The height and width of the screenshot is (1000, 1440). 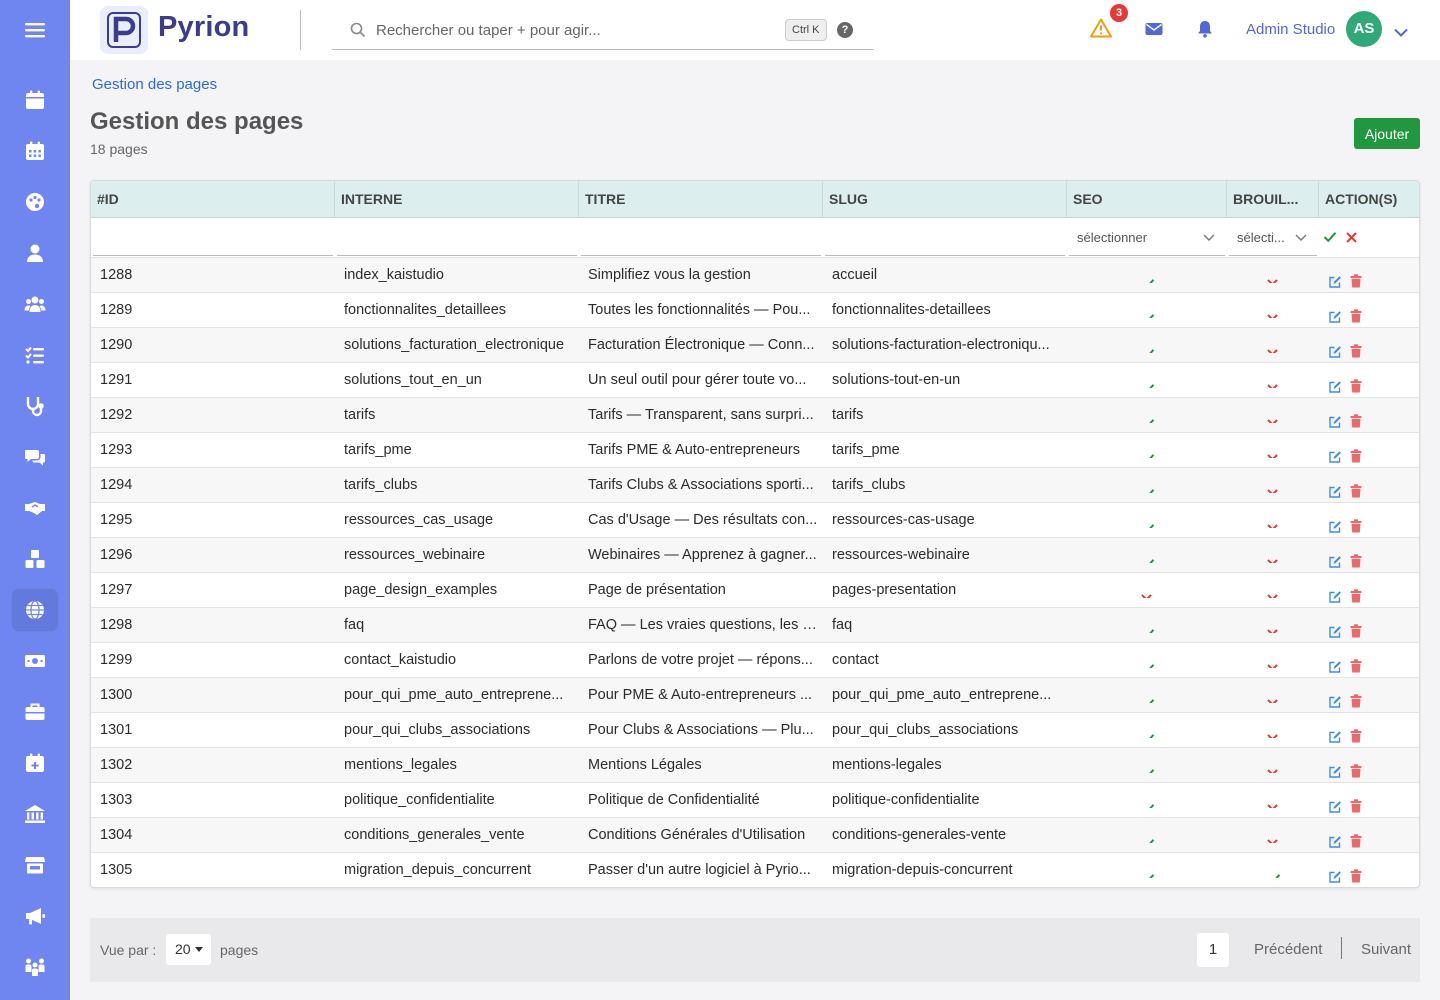 What do you see at coordinates (1401, 32) in the screenshot?
I see `chevron-down-icon` at bounding box center [1401, 32].